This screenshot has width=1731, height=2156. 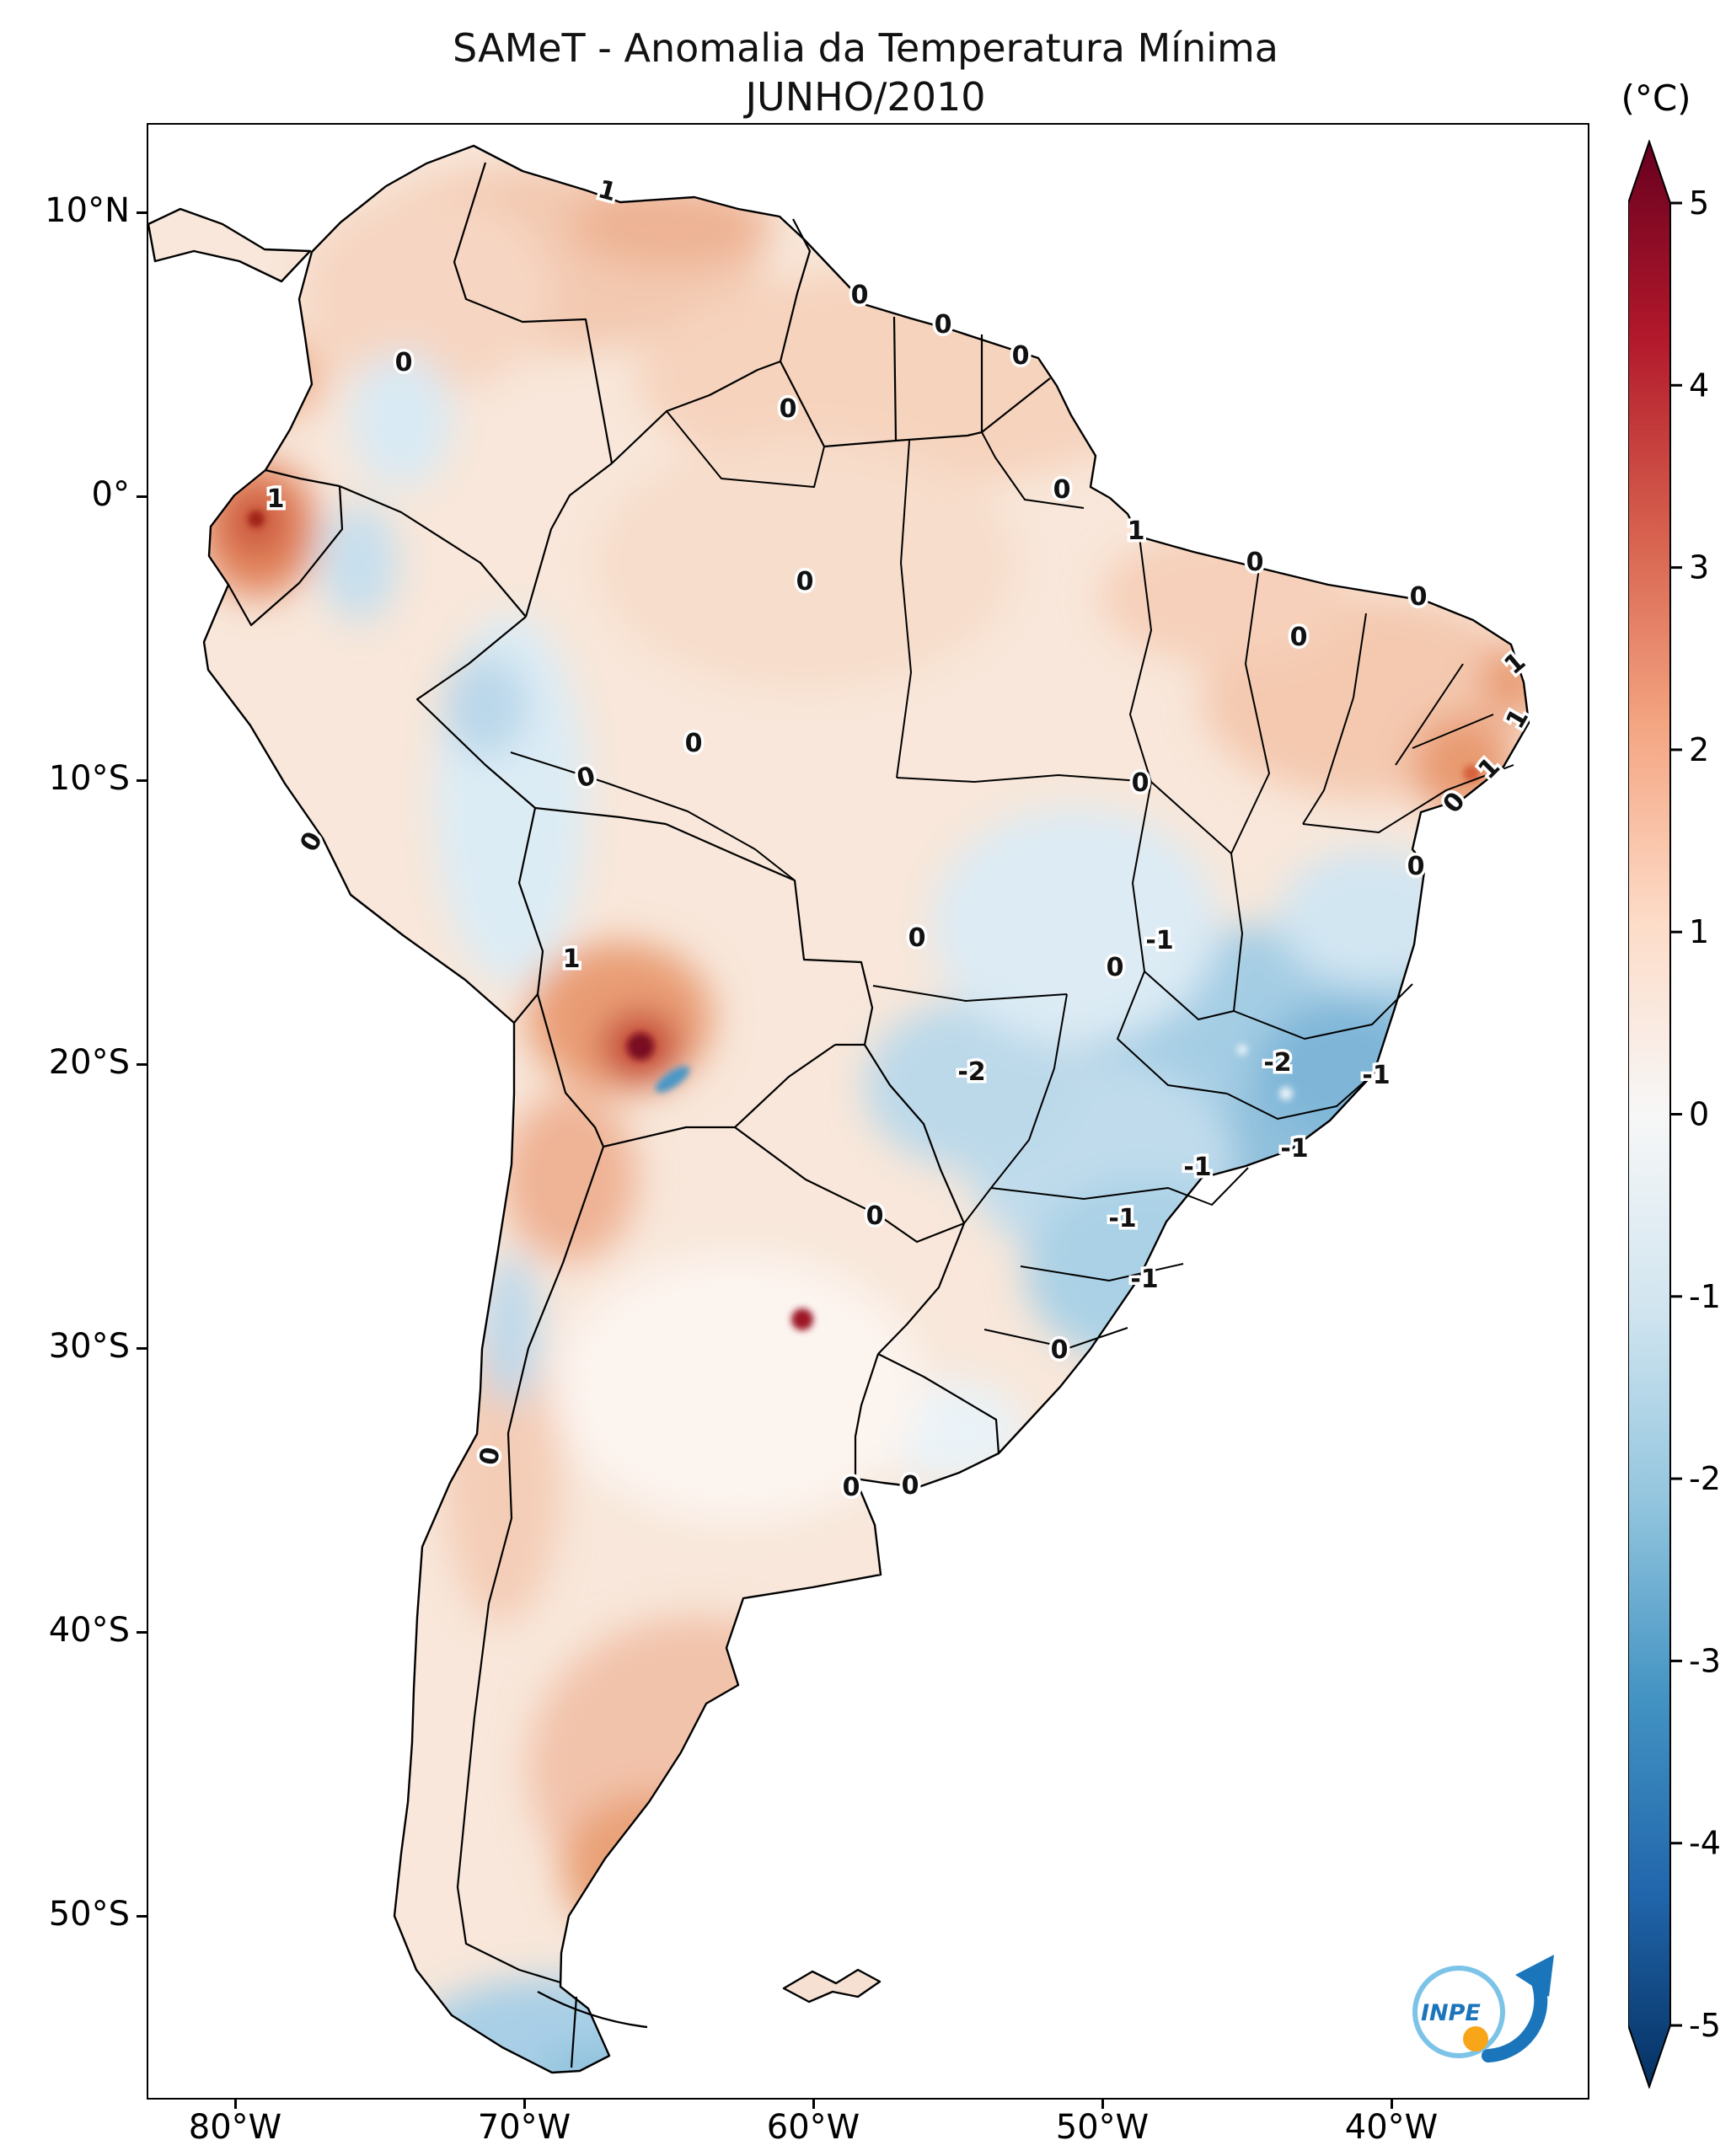 I want to click on page-subtitle: JUNHO/2010, so click(x=865, y=97).